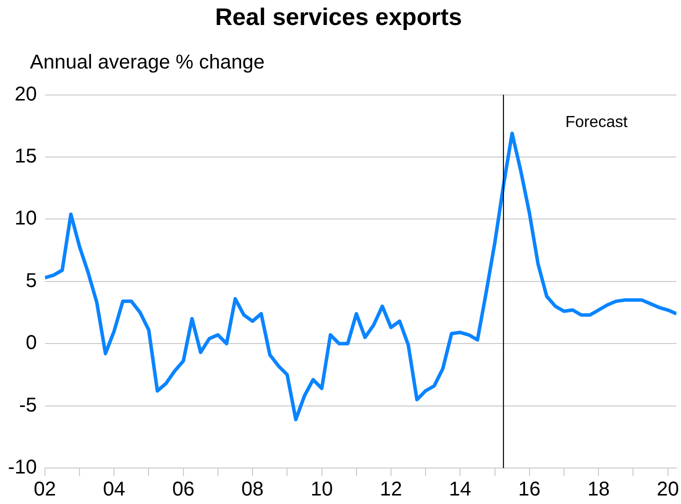 The height and width of the screenshot is (504, 681). What do you see at coordinates (25, 94) in the screenshot?
I see `y-tick-label: 20` at bounding box center [25, 94].